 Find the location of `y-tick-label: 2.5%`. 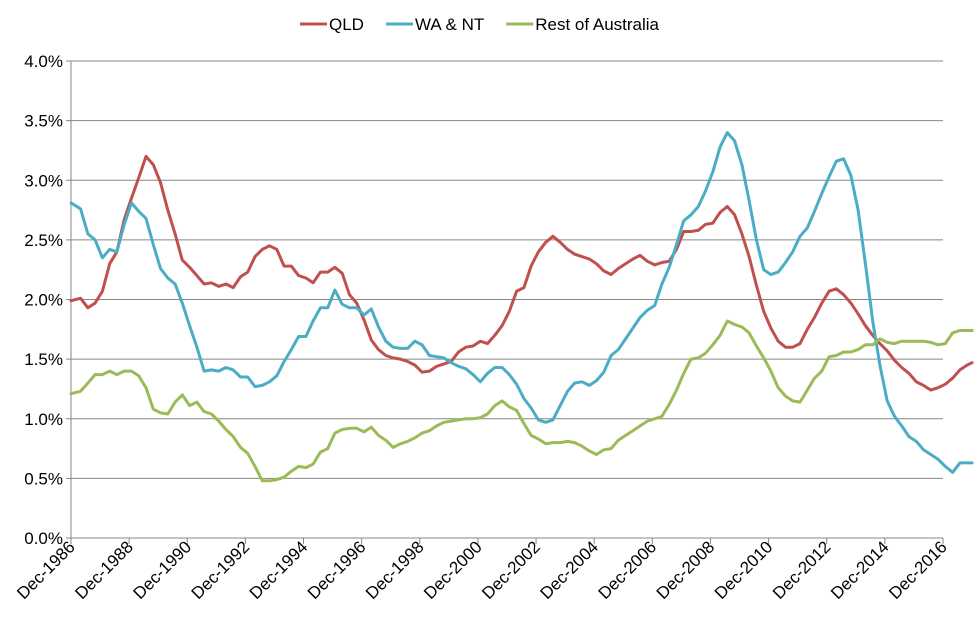

y-tick-label: 2.5% is located at coordinates (43, 240).